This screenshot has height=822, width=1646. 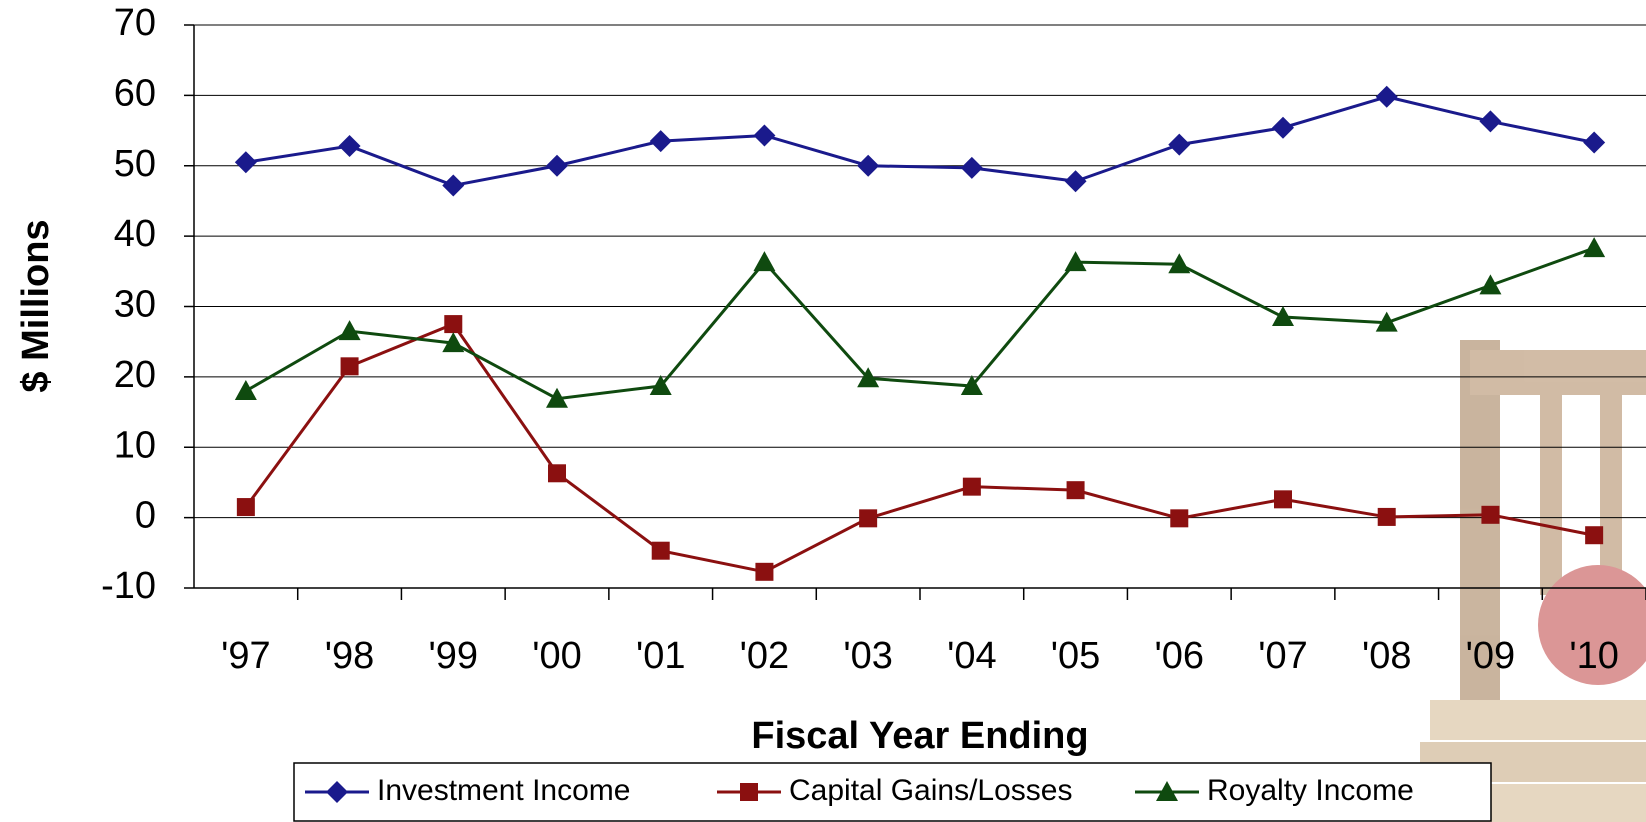 What do you see at coordinates (1491, 656) in the screenshot?
I see `x-tick-label: '09` at bounding box center [1491, 656].